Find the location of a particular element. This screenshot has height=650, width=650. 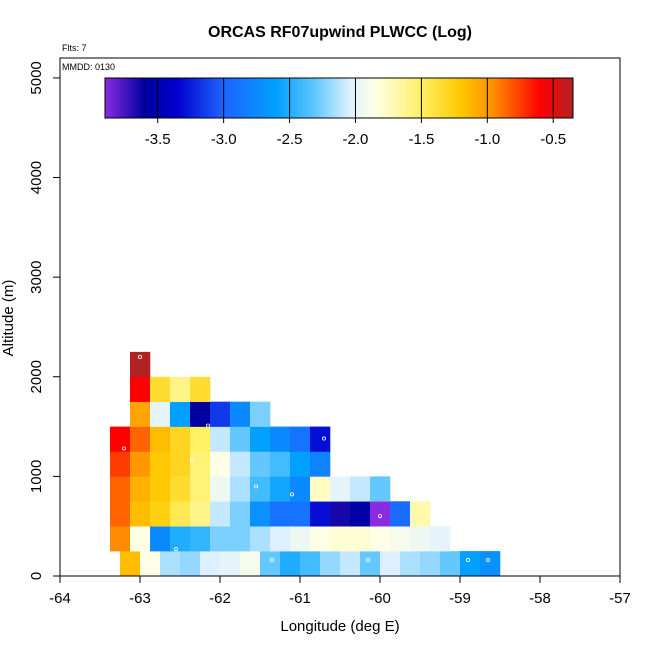

x-tick-label: -60 is located at coordinates (380, 598).